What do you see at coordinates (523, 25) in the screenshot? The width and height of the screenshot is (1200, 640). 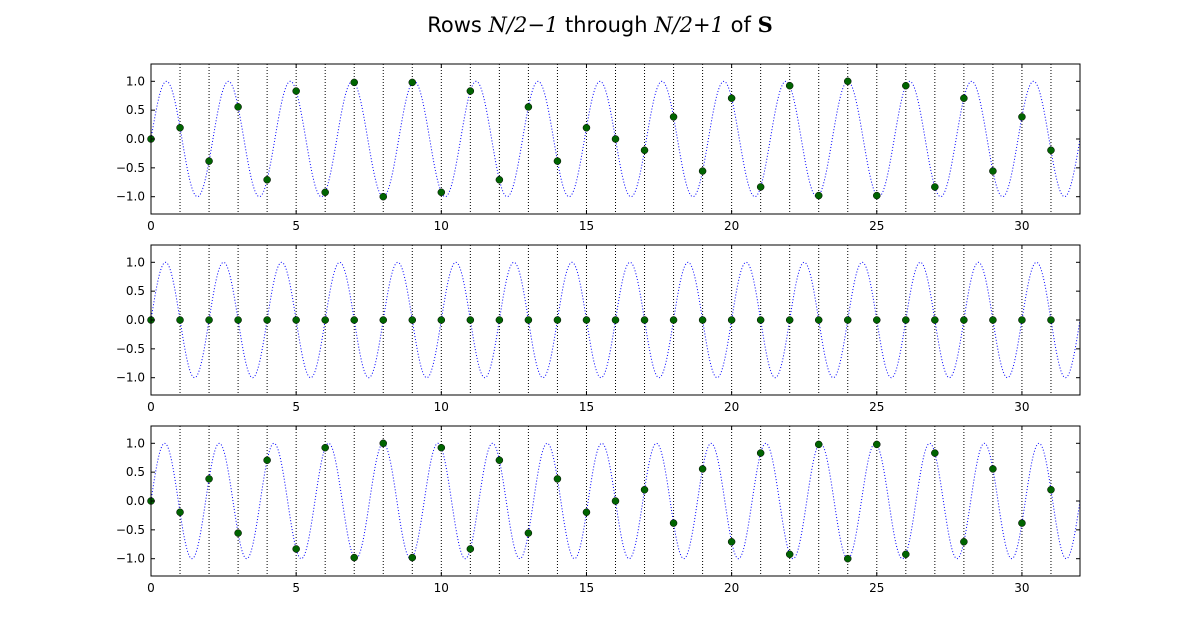 I see `title-part-row-start: N/2−1` at bounding box center [523, 25].